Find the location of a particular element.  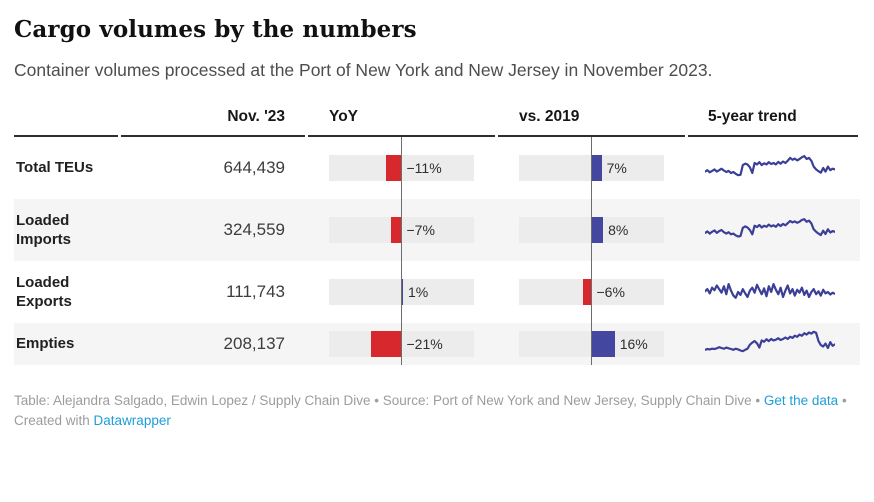

yoy-bar-cell: −11% is located at coordinates (401, 168).